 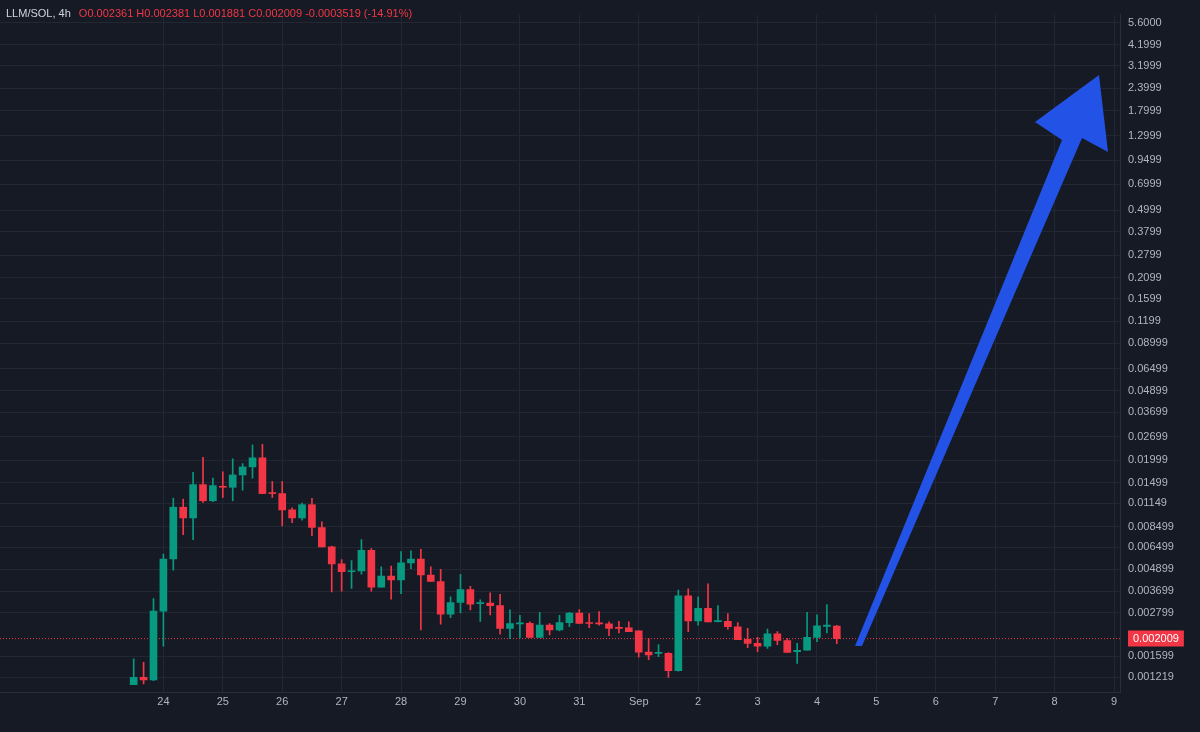 What do you see at coordinates (341, 701) in the screenshot?
I see `x-tick-label: 27` at bounding box center [341, 701].